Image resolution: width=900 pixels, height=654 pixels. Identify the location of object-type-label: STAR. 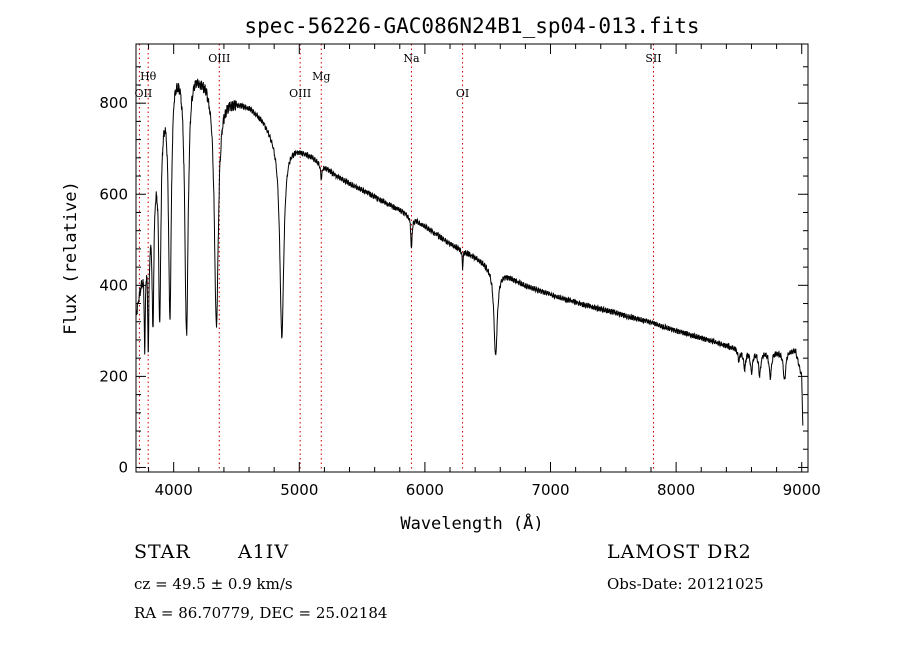
(162, 552).